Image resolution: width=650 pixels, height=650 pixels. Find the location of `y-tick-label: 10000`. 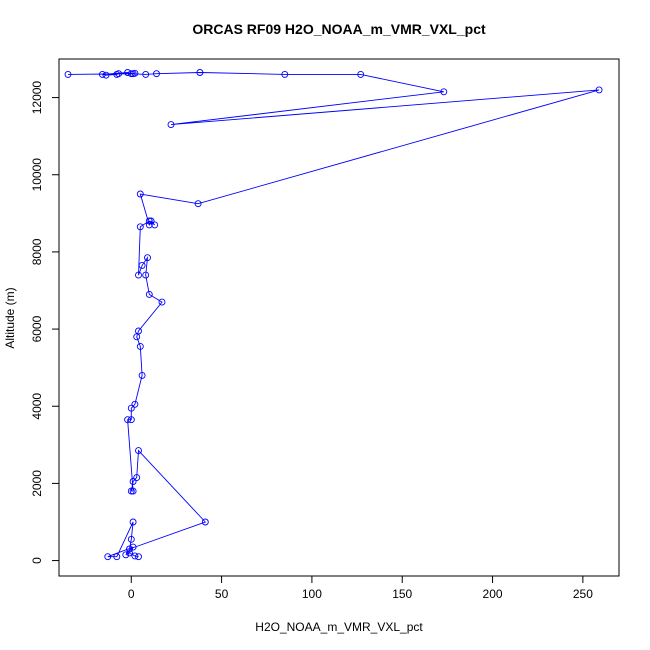

y-tick-label: 10000 is located at coordinates (37, 175).